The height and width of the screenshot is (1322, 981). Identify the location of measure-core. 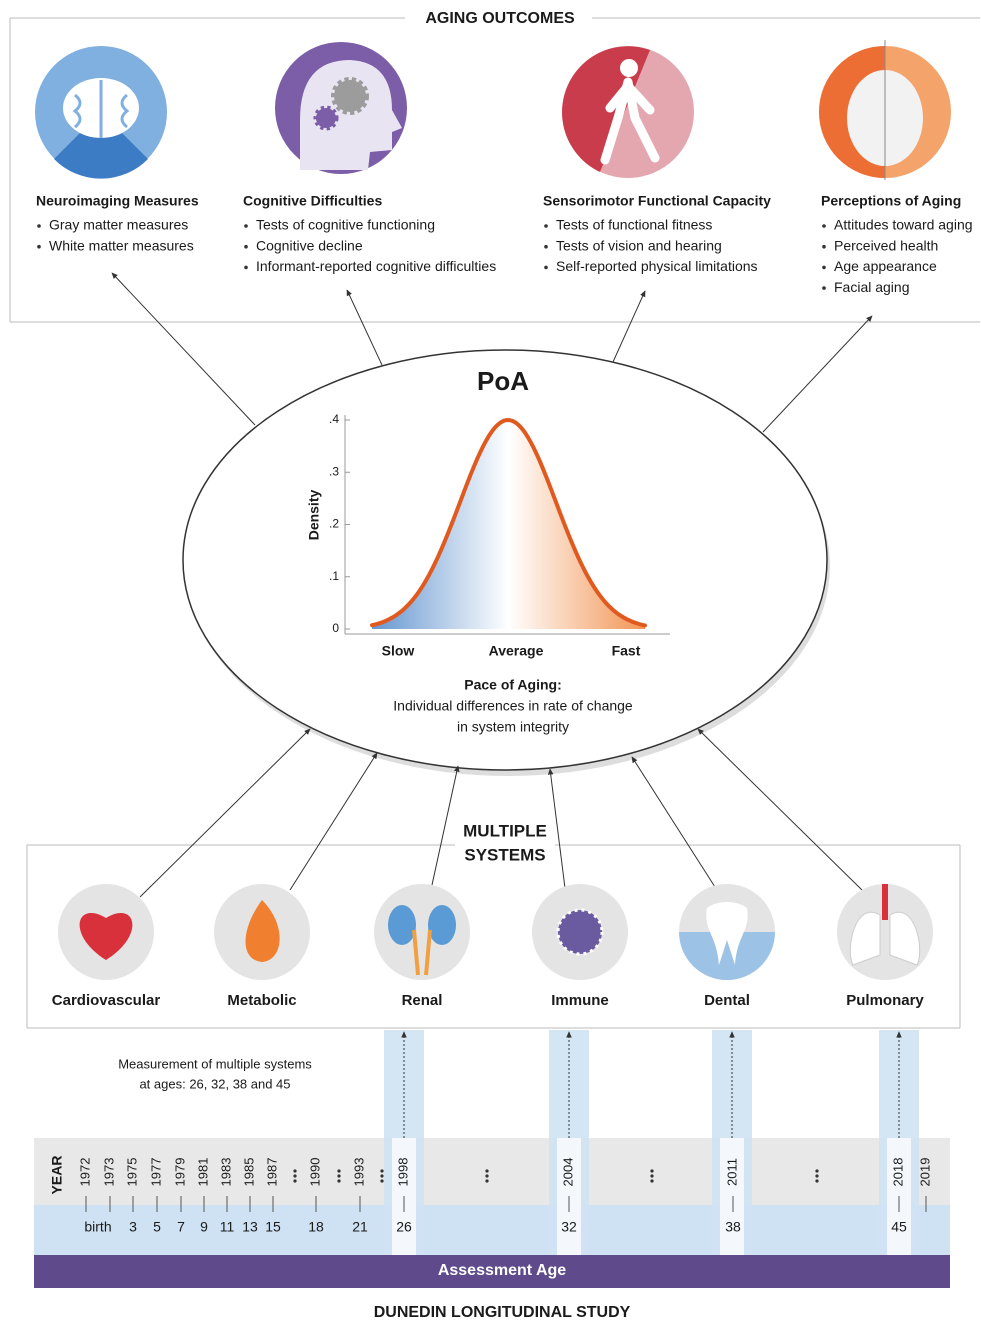
(732, 1196).